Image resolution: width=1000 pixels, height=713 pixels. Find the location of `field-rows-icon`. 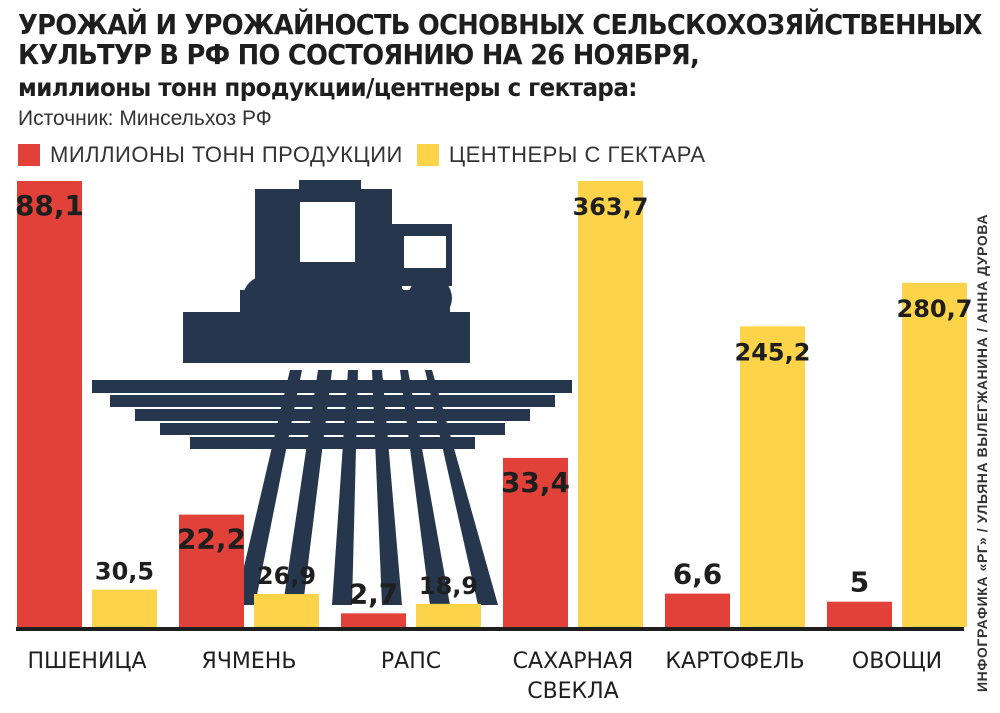

field-rows-icon is located at coordinates (366, 487).